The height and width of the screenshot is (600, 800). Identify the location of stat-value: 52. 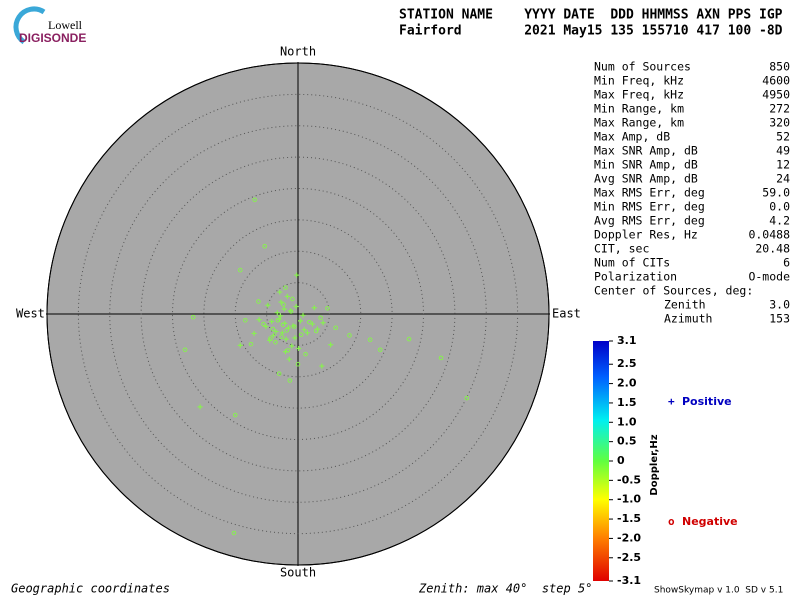
(783, 137).